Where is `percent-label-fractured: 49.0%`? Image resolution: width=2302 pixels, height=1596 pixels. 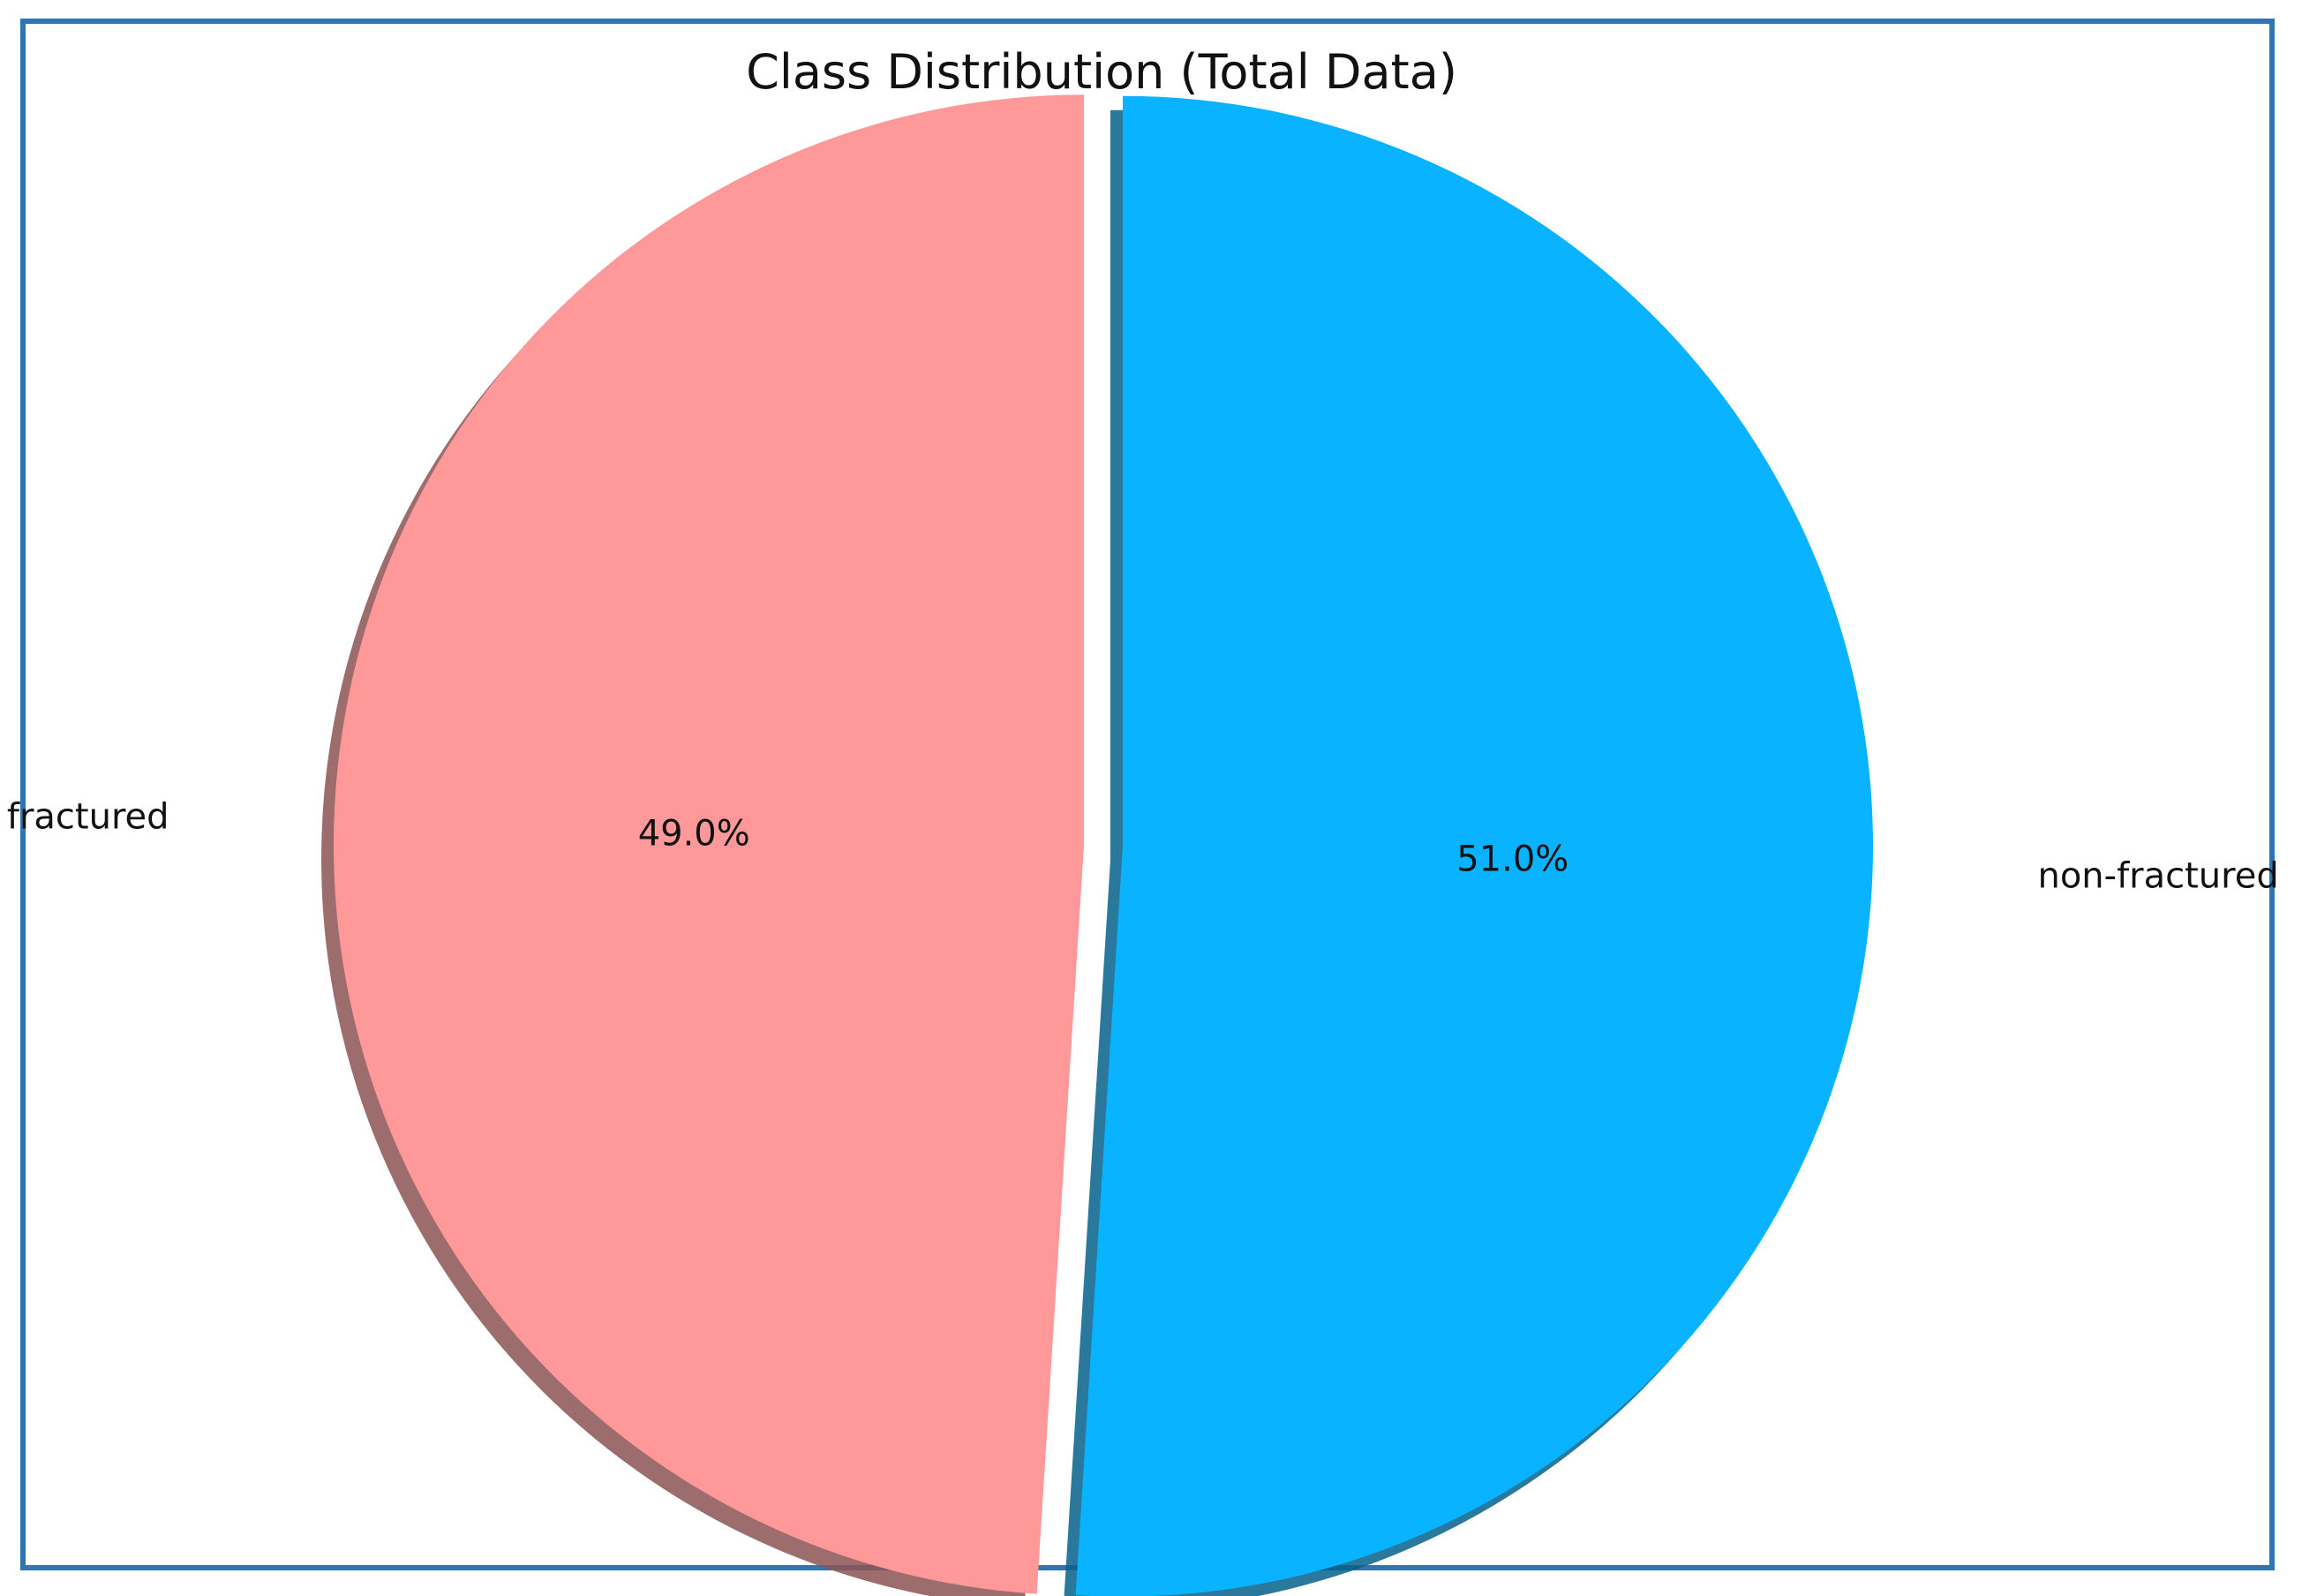 percent-label-fractured: 49.0% is located at coordinates (694, 833).